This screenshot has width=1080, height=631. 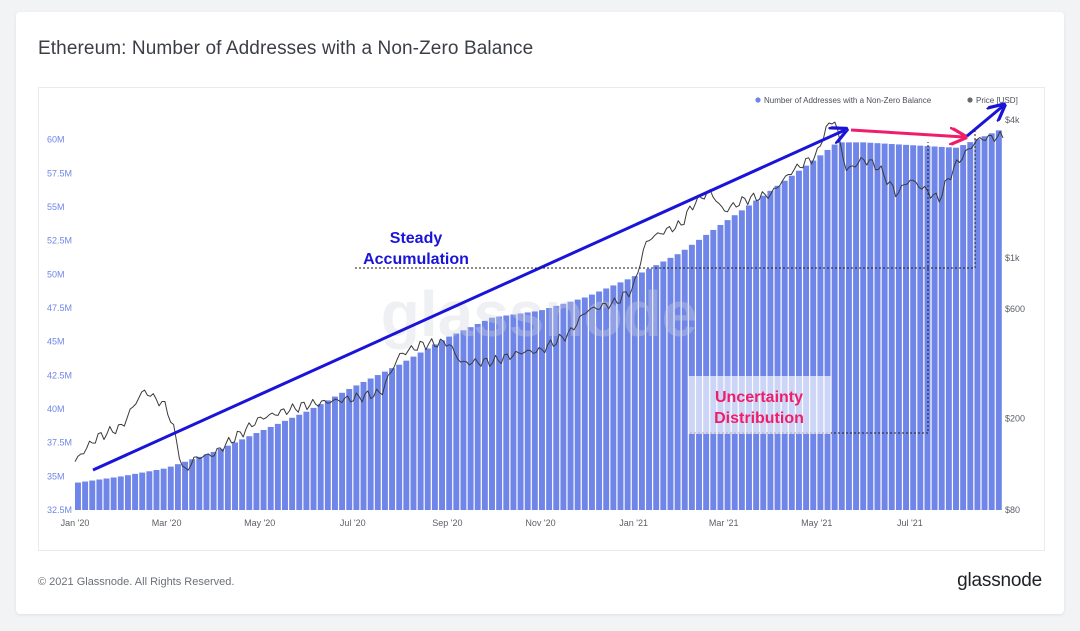 I want to click on left-tick-label: 47.5M, so click(x=59, y=308).